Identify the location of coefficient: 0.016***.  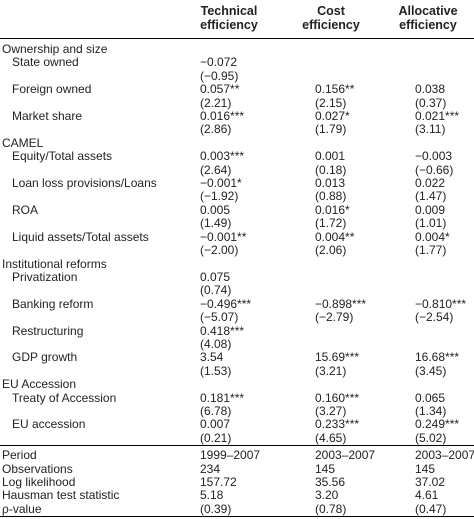
(222, 116).